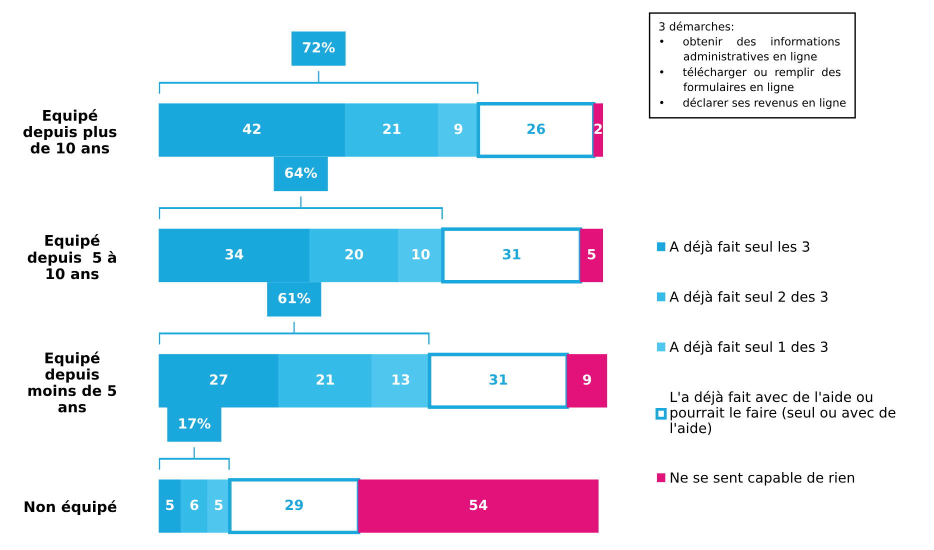 Image resolution: width=934 pixels, height=550 pixels. What do you see at coordinates (749, 297) in the screenshot?
I see `legend-label: A déjà fait seul 2 des 3` at bounding box center [749, 297].